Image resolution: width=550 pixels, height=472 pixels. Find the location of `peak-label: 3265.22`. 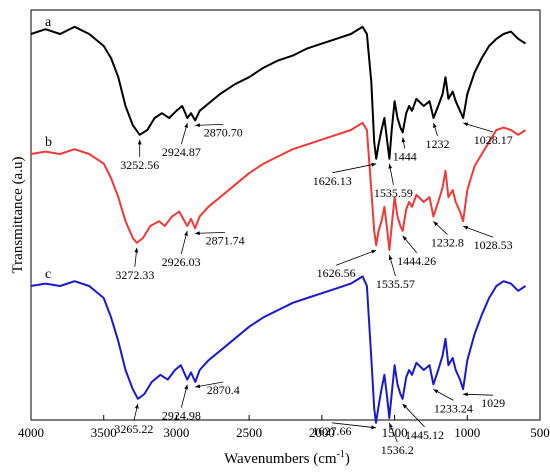

peak-label: 3265.22 is located at coordinates (133, 429).